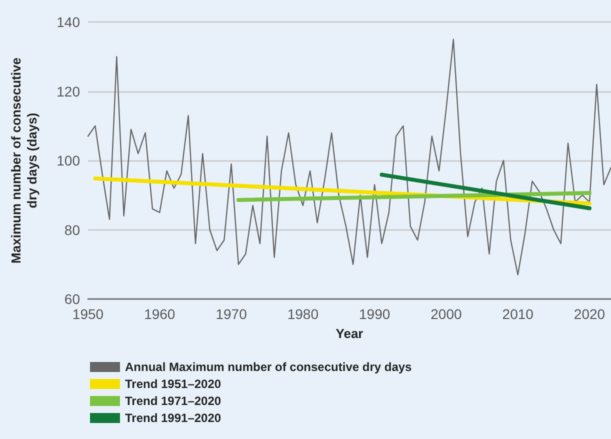 This screenshot has width=611, height=439. I want to click on x-tick-label: 1970, so click(232, 314).